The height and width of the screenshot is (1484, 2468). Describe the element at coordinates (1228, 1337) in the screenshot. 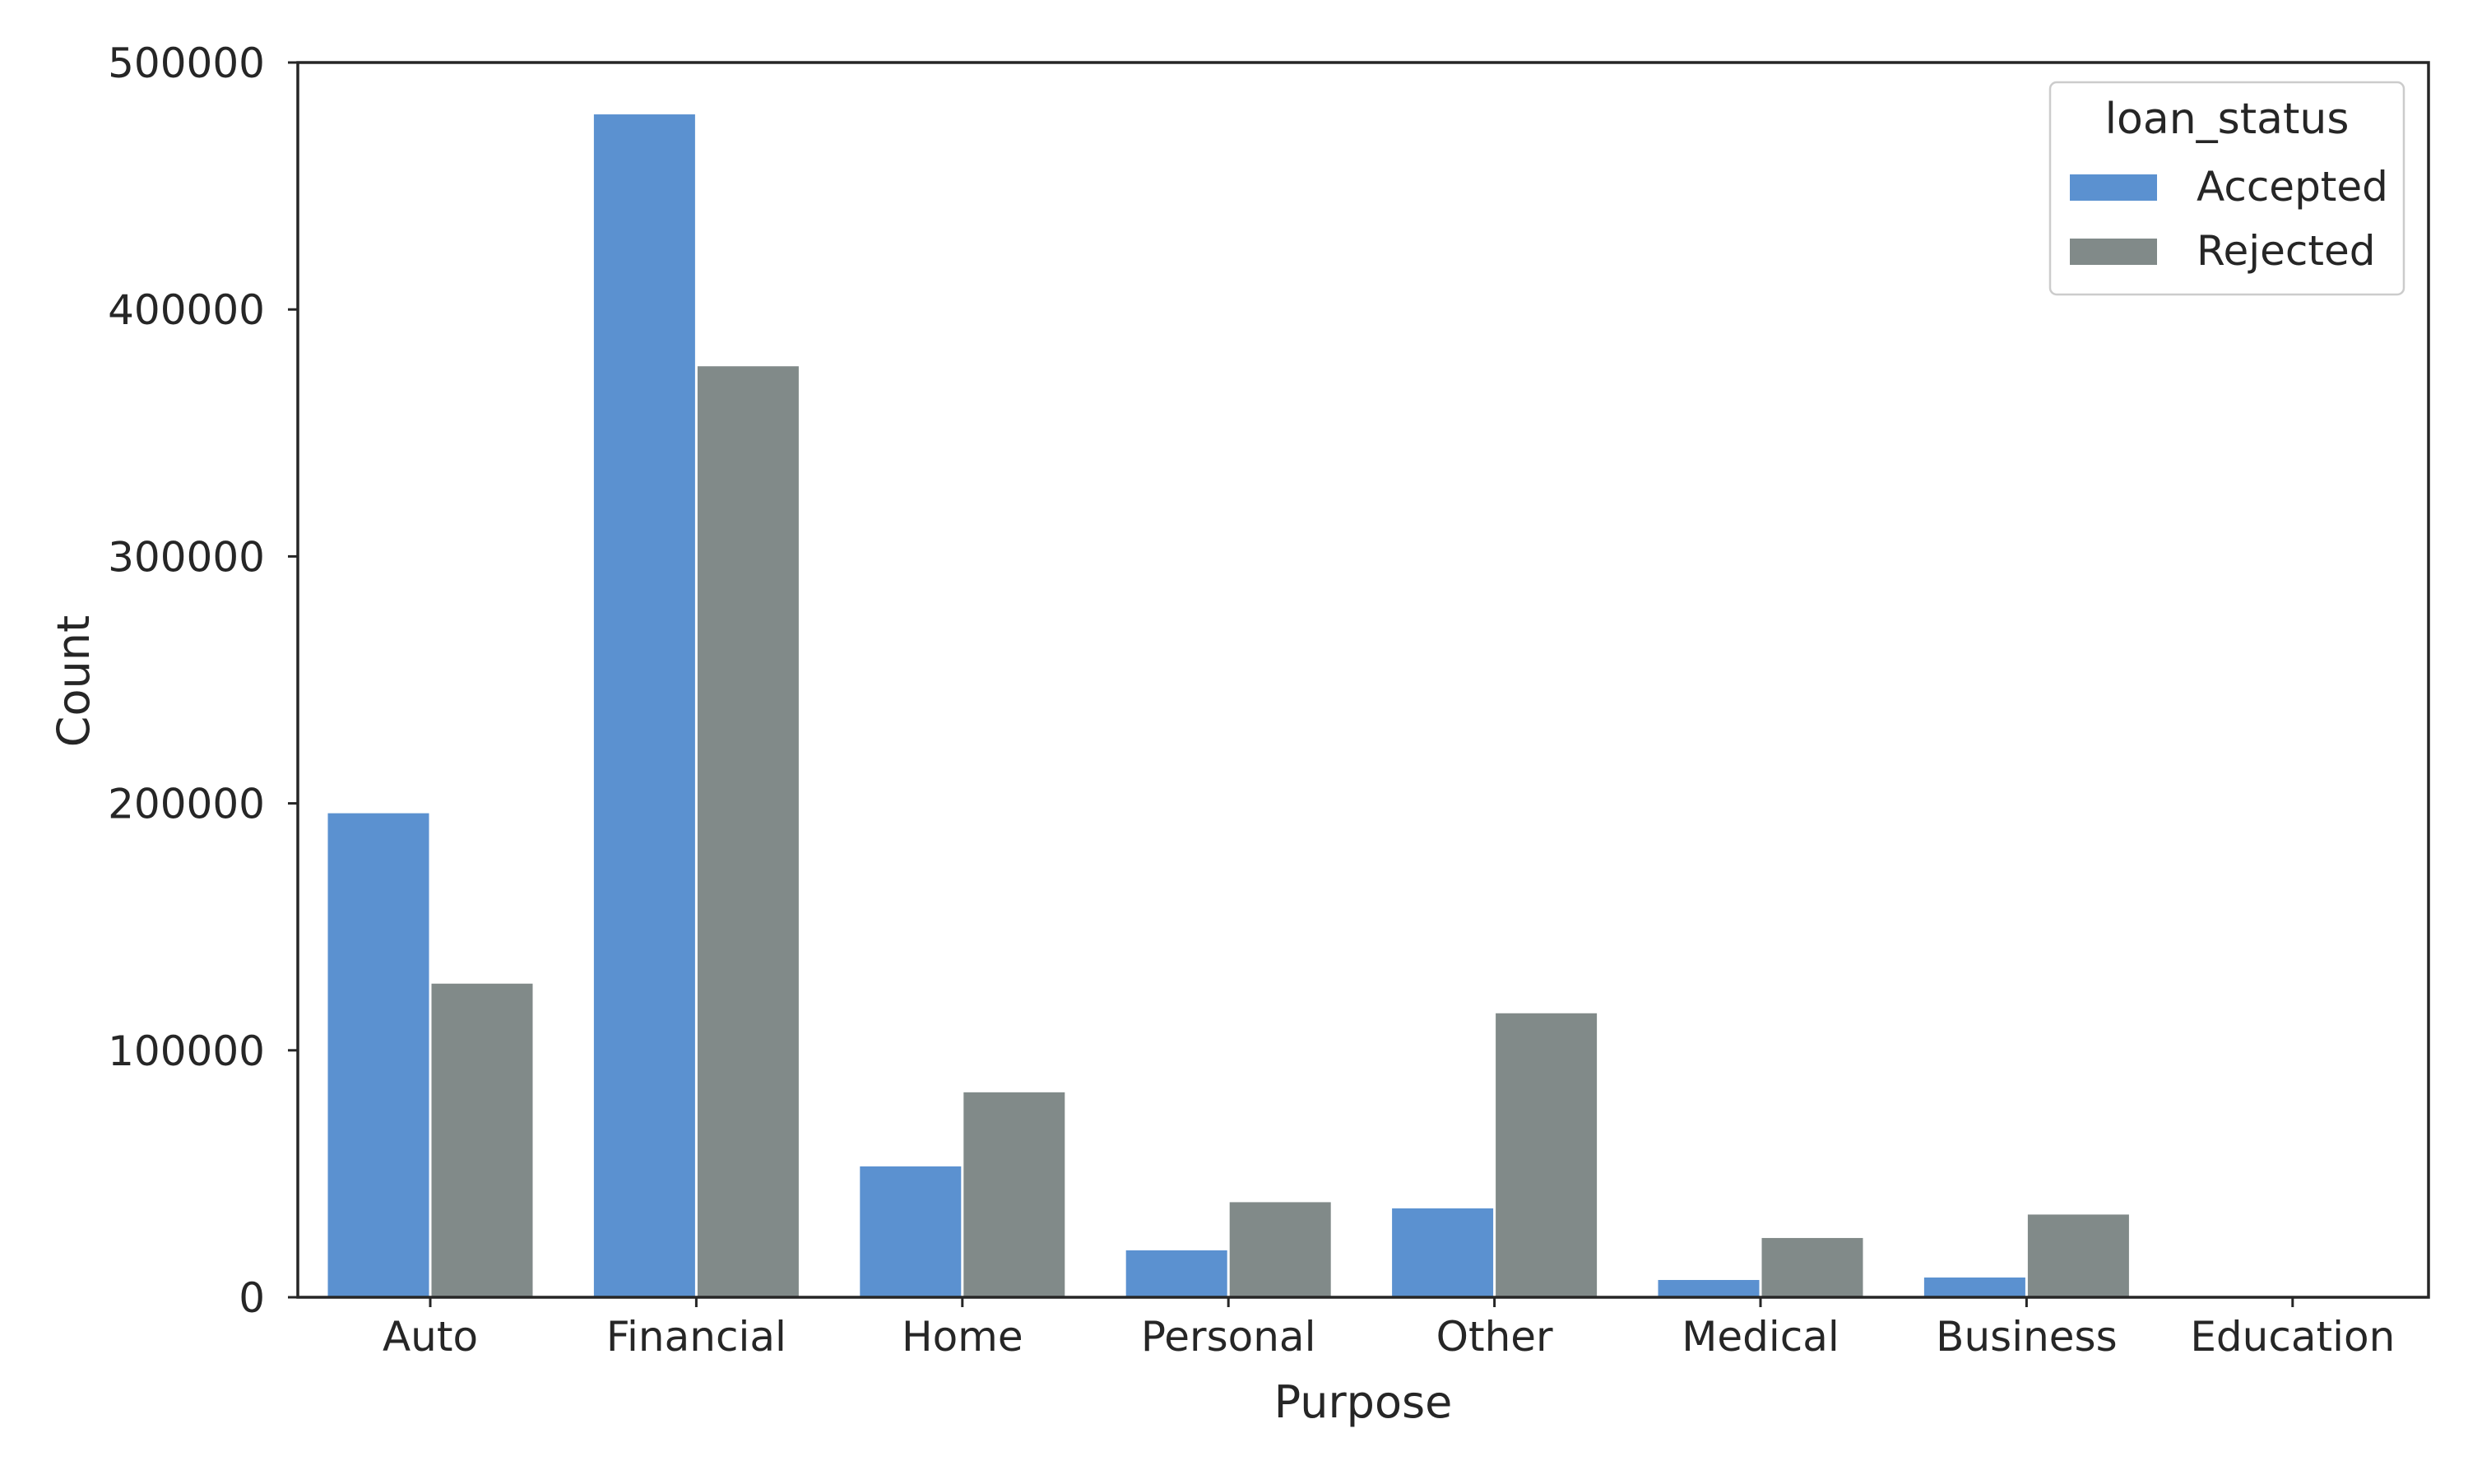

I see `x-tick-label-personal: Personal` at that location.